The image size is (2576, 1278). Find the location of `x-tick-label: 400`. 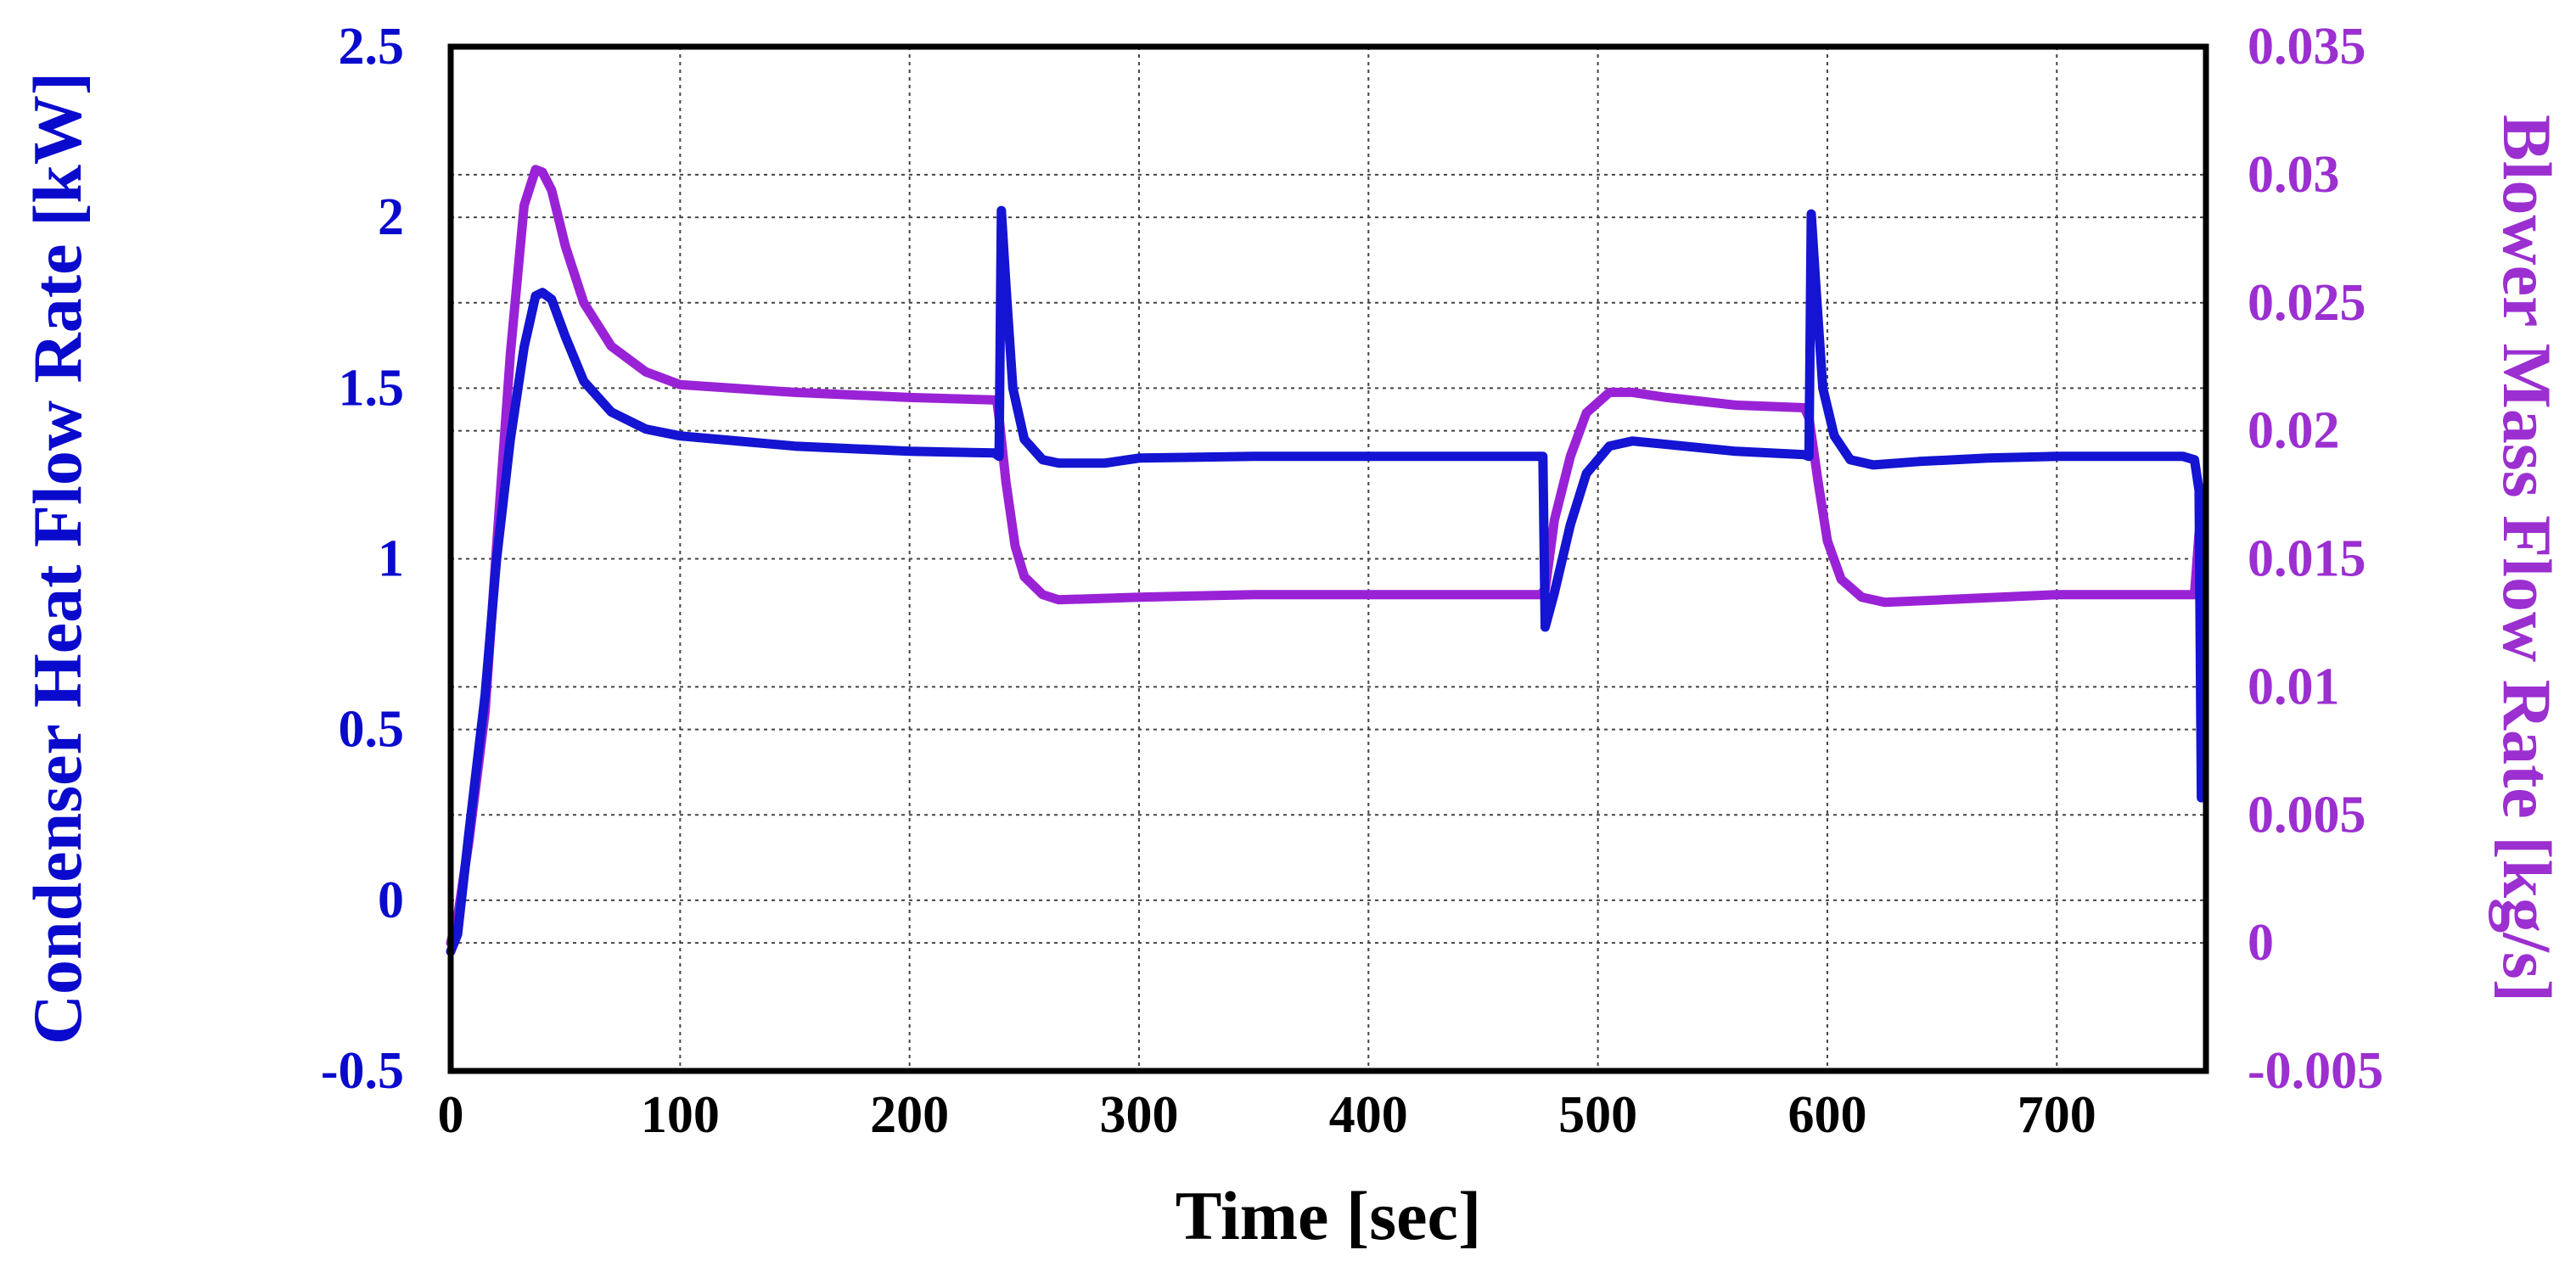

x-tick-label: 400 is located at coordinates (1368, 1115).